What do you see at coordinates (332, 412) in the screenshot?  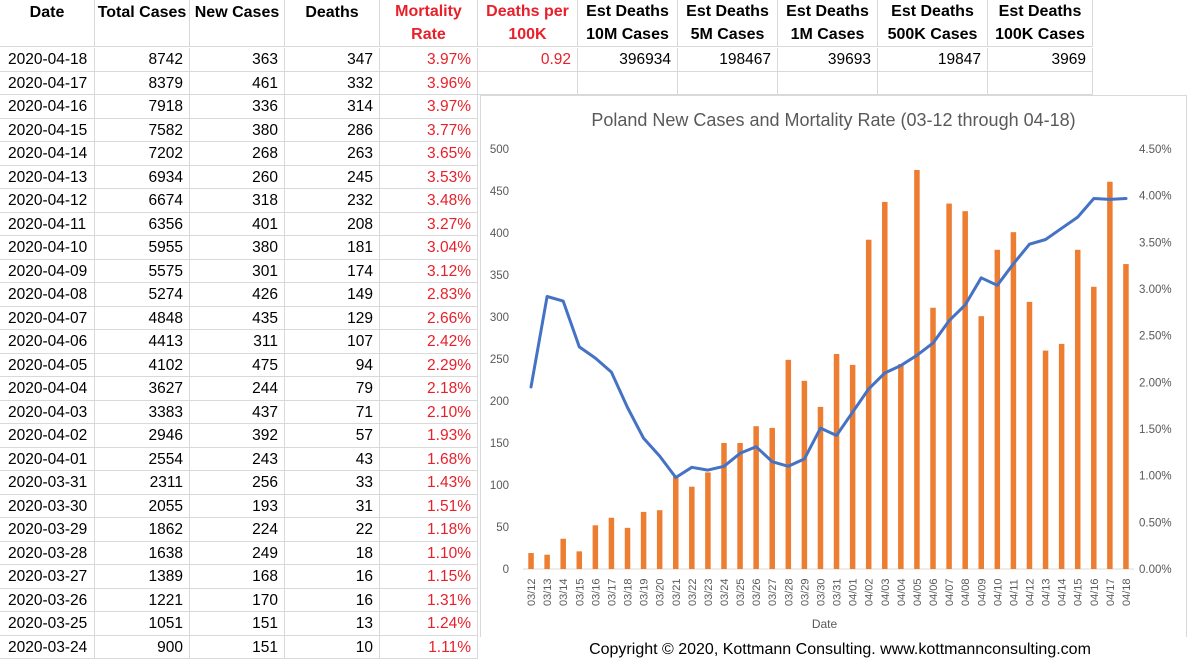 I see `cell-deaths: 71` at bounding box center [332, 412].